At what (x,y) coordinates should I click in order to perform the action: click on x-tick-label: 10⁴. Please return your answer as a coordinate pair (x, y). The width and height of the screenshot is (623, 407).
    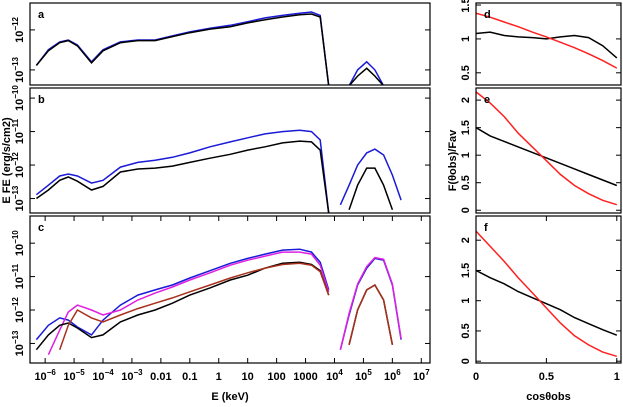
    Looking at the image, I should click on (334, 375).